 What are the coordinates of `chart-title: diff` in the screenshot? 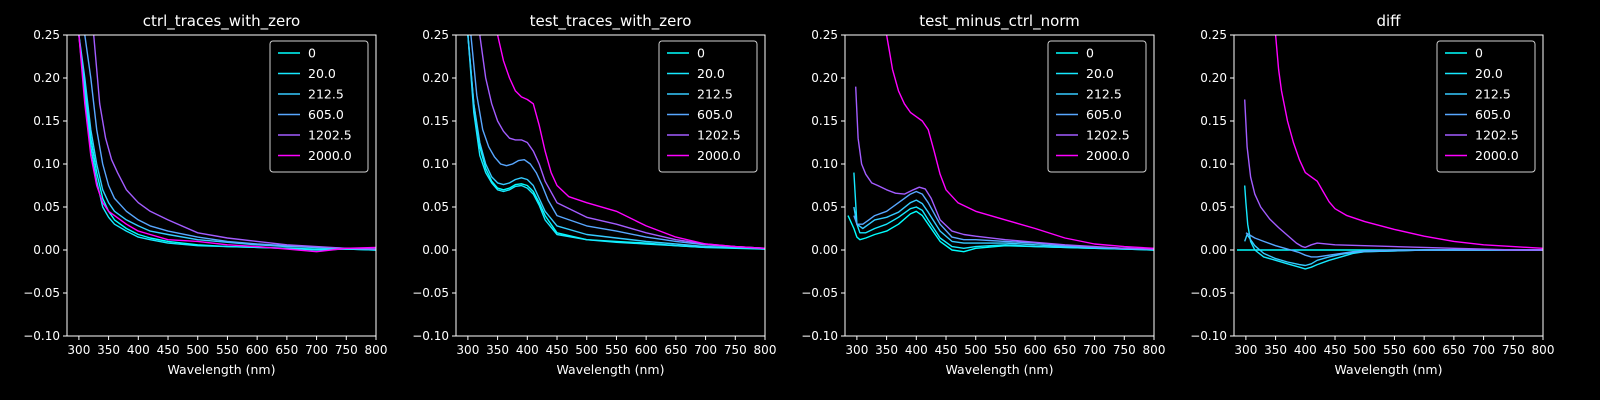 It's located at (1388, 21).